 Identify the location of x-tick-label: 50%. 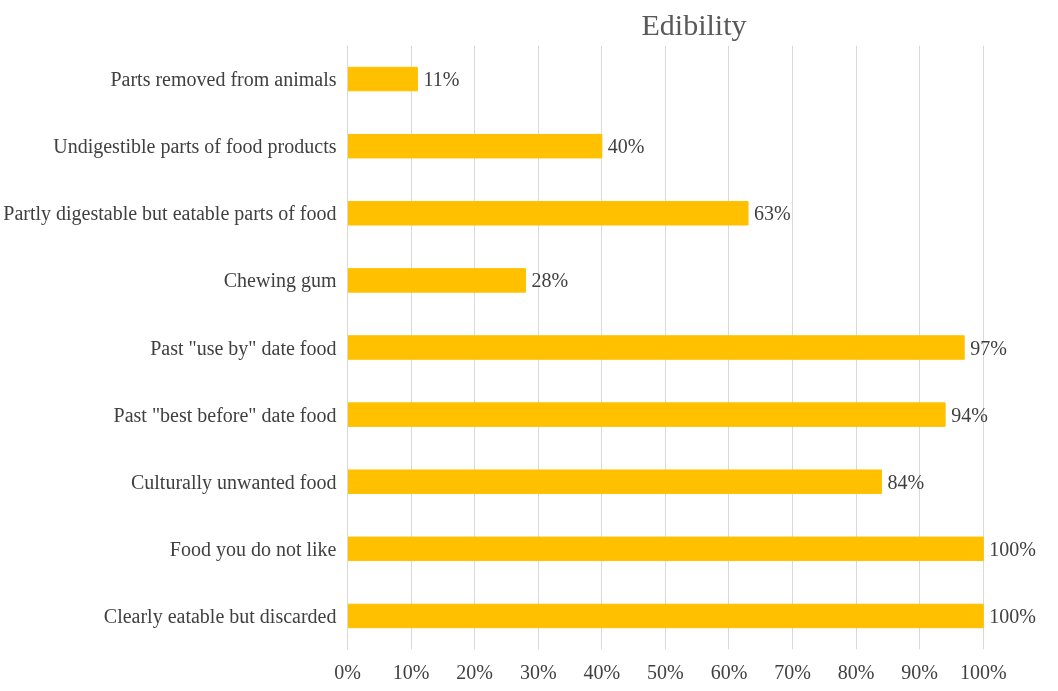
(665, 671).